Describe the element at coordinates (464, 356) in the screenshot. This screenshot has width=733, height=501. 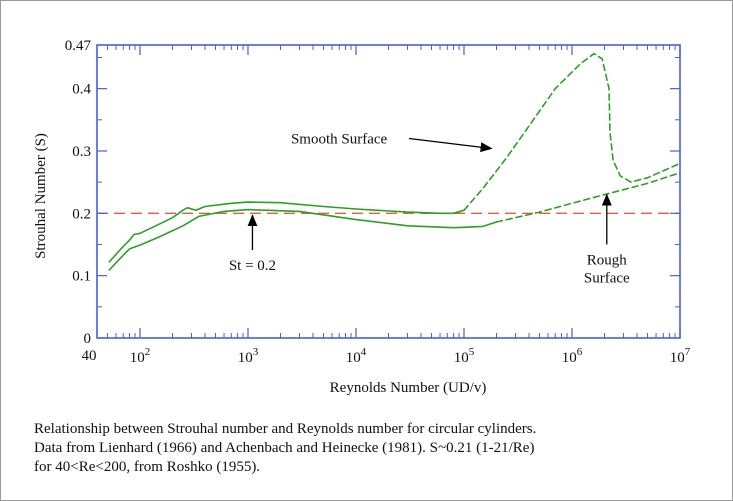
I see `x-tick-label: 10⁵` at that location.